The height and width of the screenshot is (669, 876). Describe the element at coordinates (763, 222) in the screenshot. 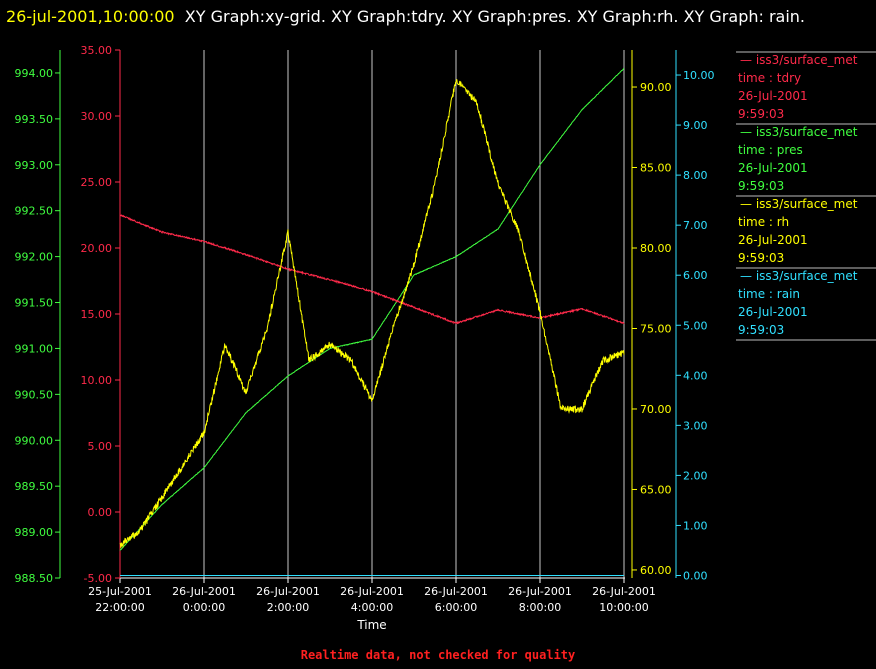

I see `legend-field: time : rh` at that location.